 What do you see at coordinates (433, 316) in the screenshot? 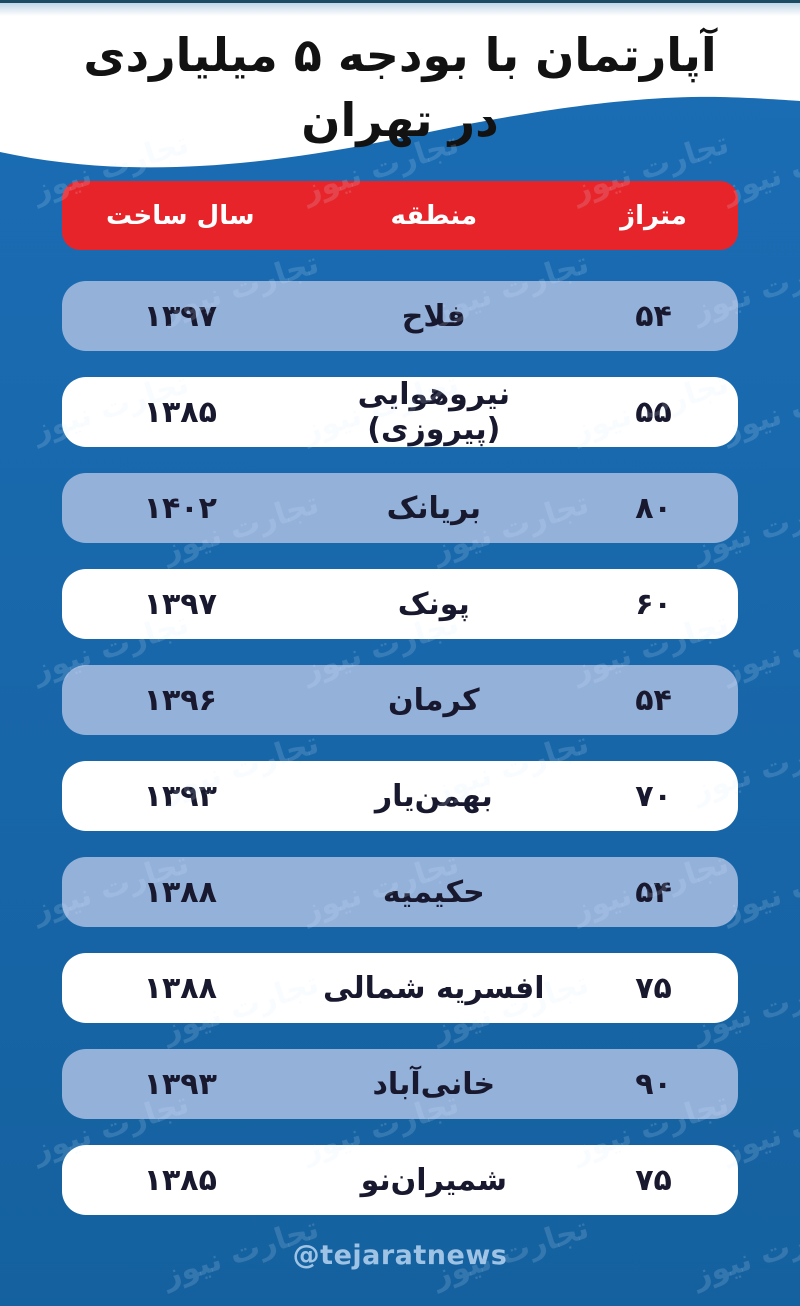
I see `row-district-value: فلاح` at bounding box center [433, 316].